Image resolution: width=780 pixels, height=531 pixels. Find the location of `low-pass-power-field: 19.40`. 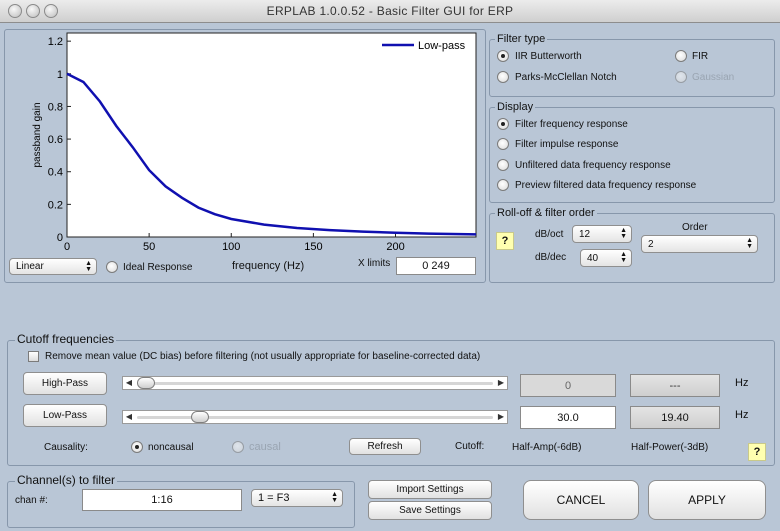

low-pass-power-field: 19.40 is located at coordinates (675, 417).